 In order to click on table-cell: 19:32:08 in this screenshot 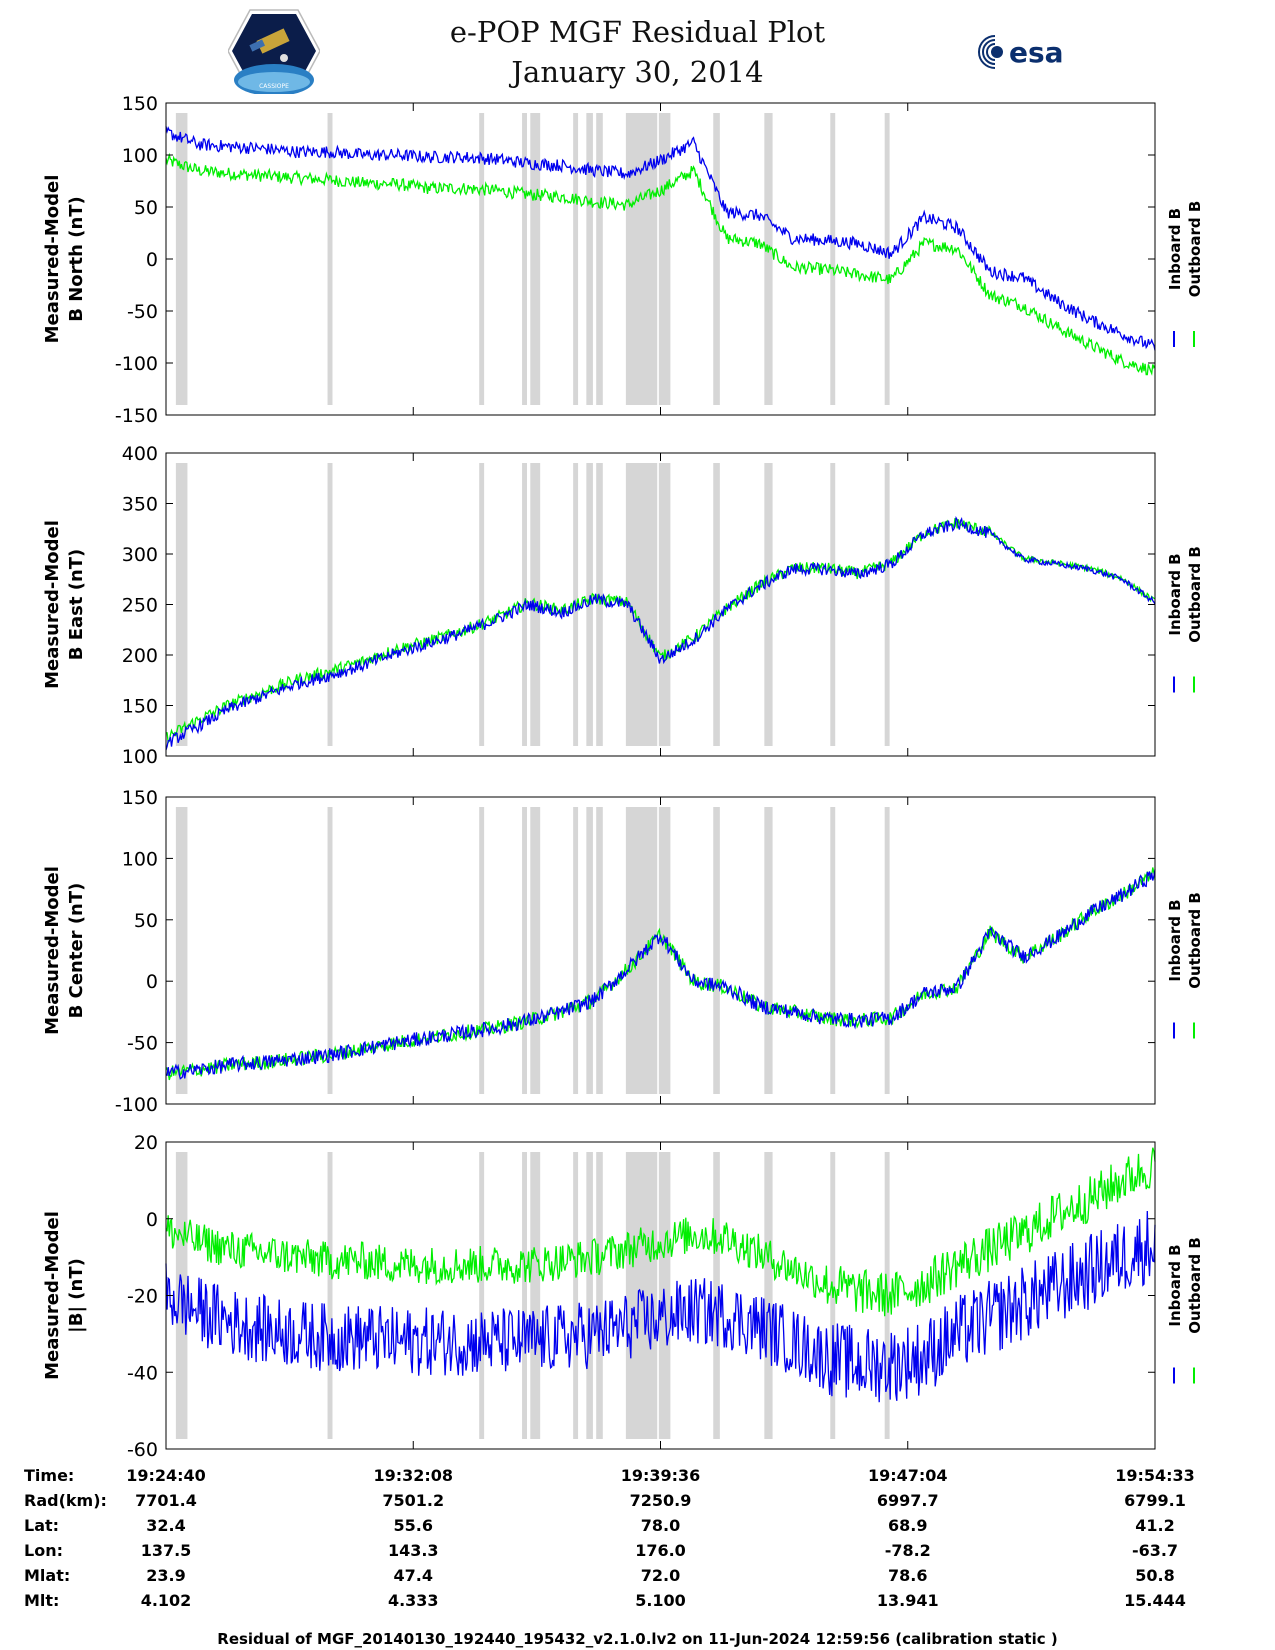, I will do `click(413, 1475)`.